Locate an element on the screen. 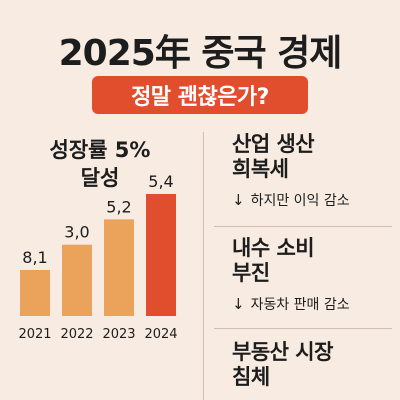 This screenshot has height=400, width=400. item-note-text: 하지만 이익 감소 is located at coordinates (300, 201).